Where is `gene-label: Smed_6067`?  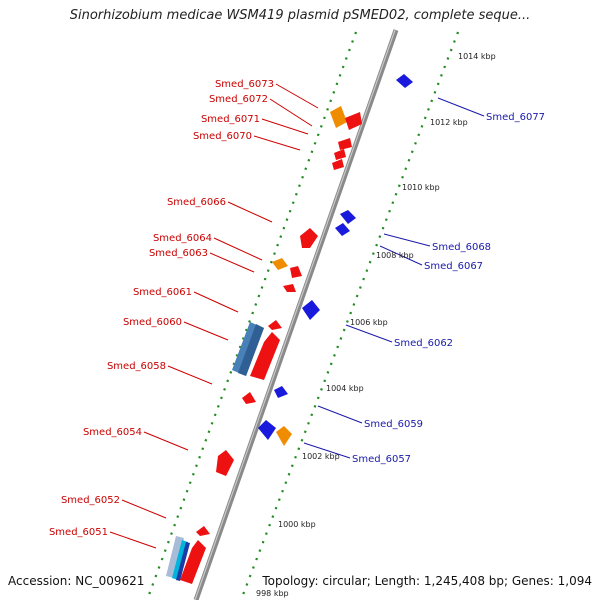
gene-label: Smed_6067 is located at coordinates (453, 266).